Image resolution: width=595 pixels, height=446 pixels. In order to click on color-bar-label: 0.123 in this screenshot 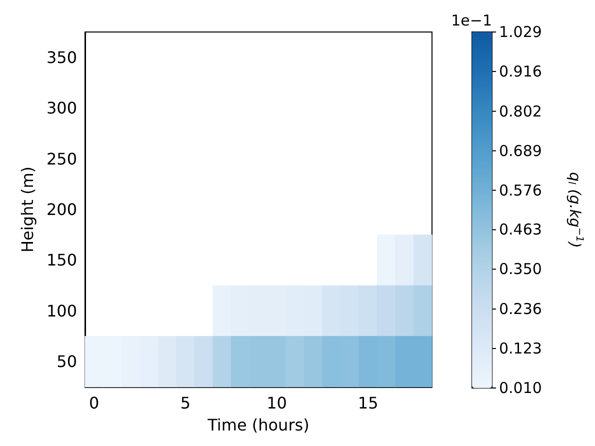, I will do `click(520, 349)`.